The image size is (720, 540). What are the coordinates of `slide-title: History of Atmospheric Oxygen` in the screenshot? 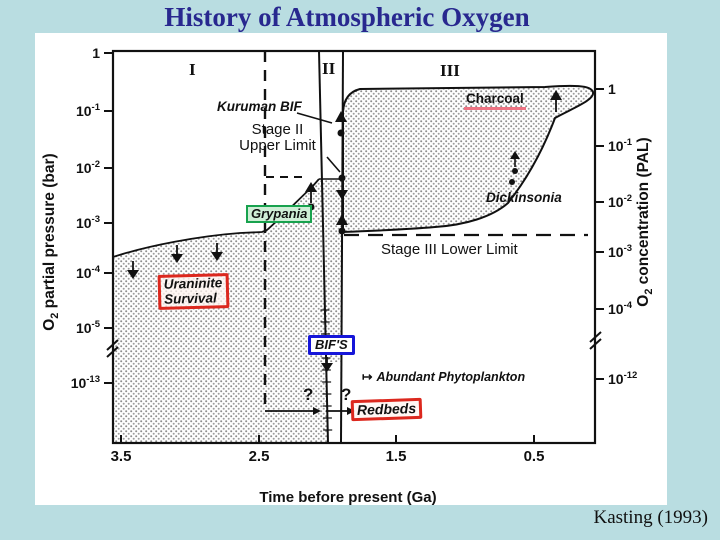 It's located at (360, 19).